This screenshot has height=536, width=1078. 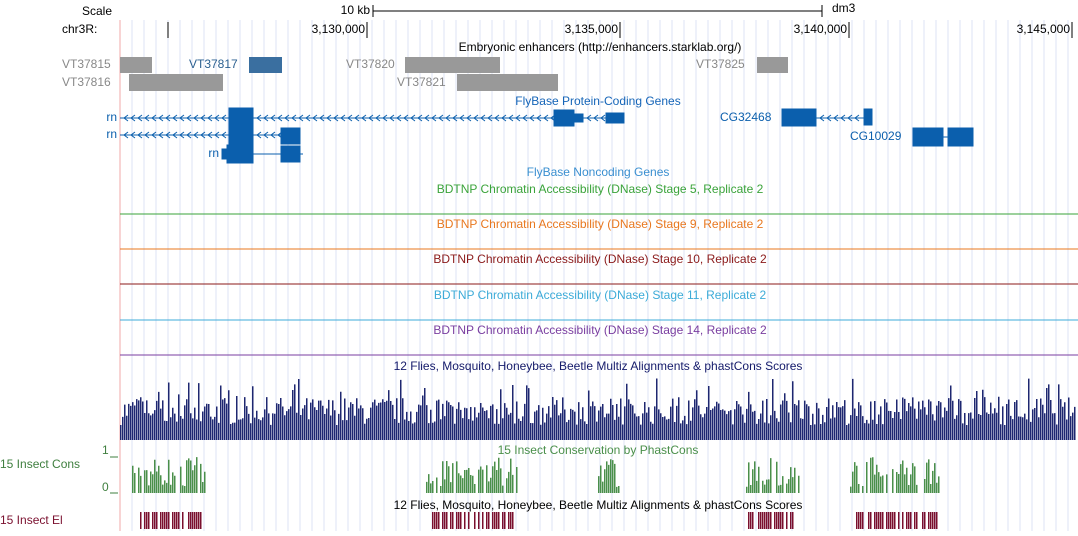 I want to click on assembly: dm3, so click(x=844, y=8).